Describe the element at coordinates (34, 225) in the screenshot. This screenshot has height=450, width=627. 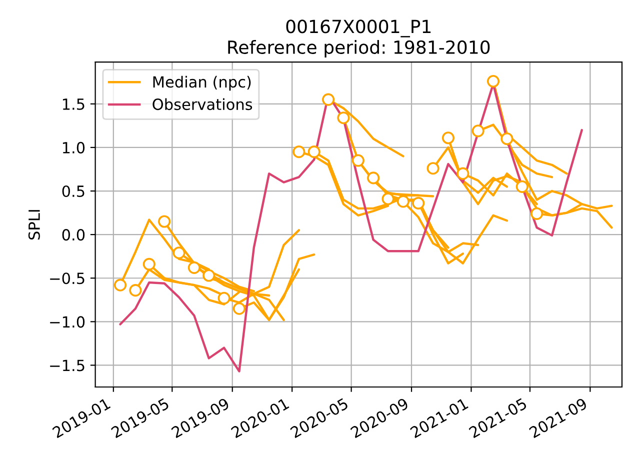
I see `y-axis-title: SPLI` at that location.